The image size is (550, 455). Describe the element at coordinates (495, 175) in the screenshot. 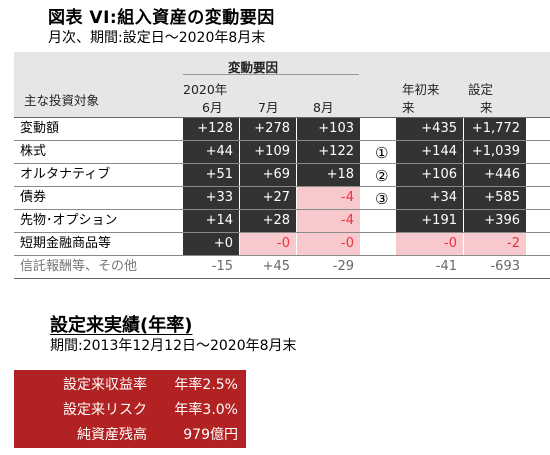

I see `cell-since: +446` at that location.